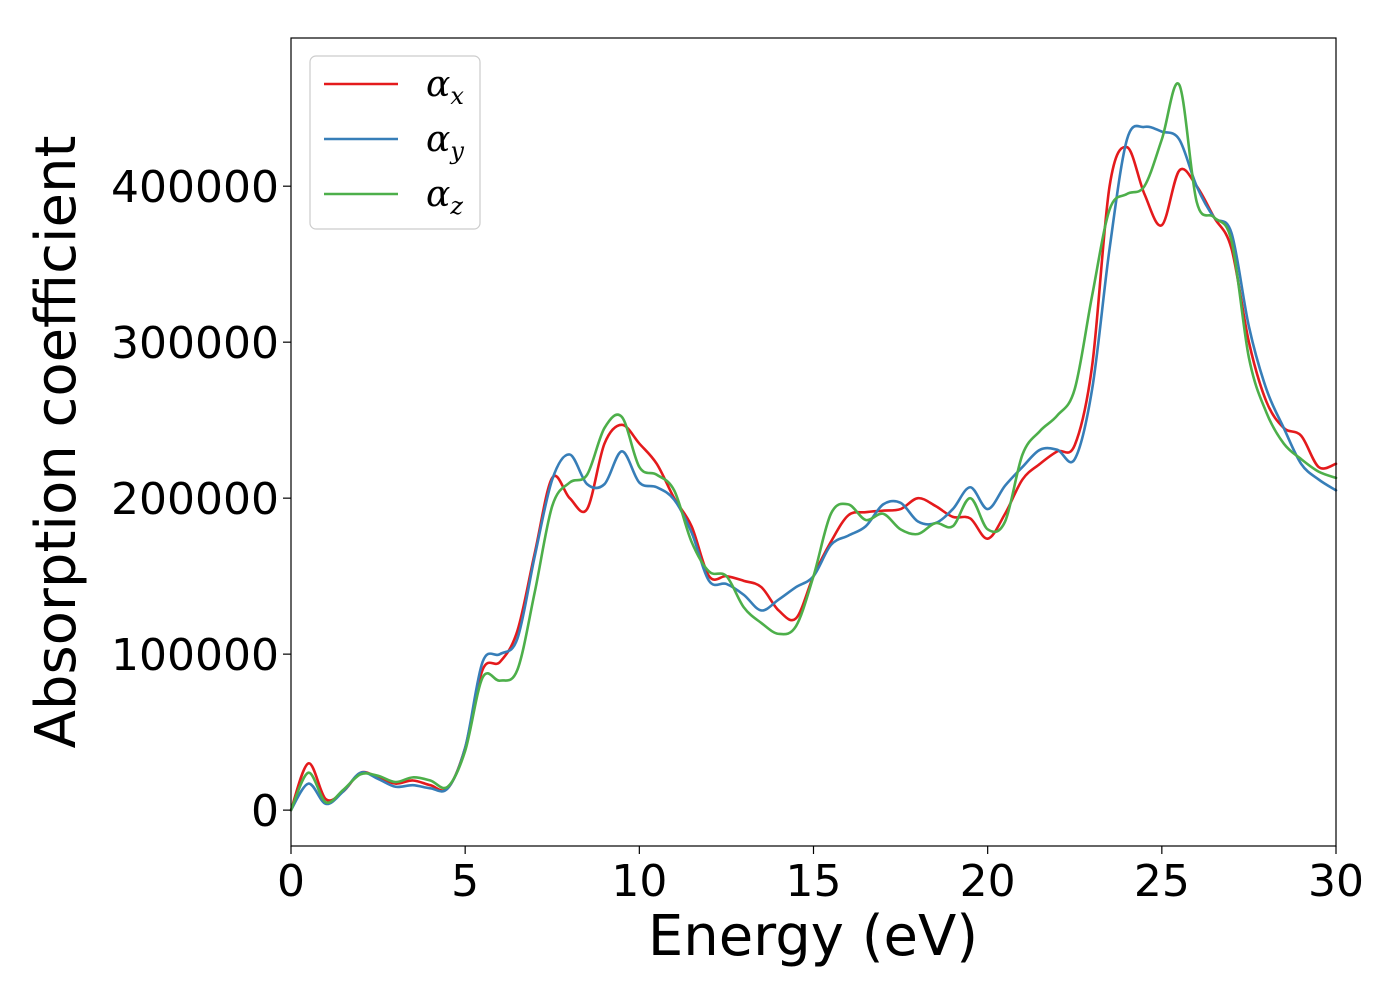 The width and height of the screenshot is (1400, 1000). Describe the element at coordinates (195, 499) in the screenshot. I see `y-tick-label: 200000` at that location.